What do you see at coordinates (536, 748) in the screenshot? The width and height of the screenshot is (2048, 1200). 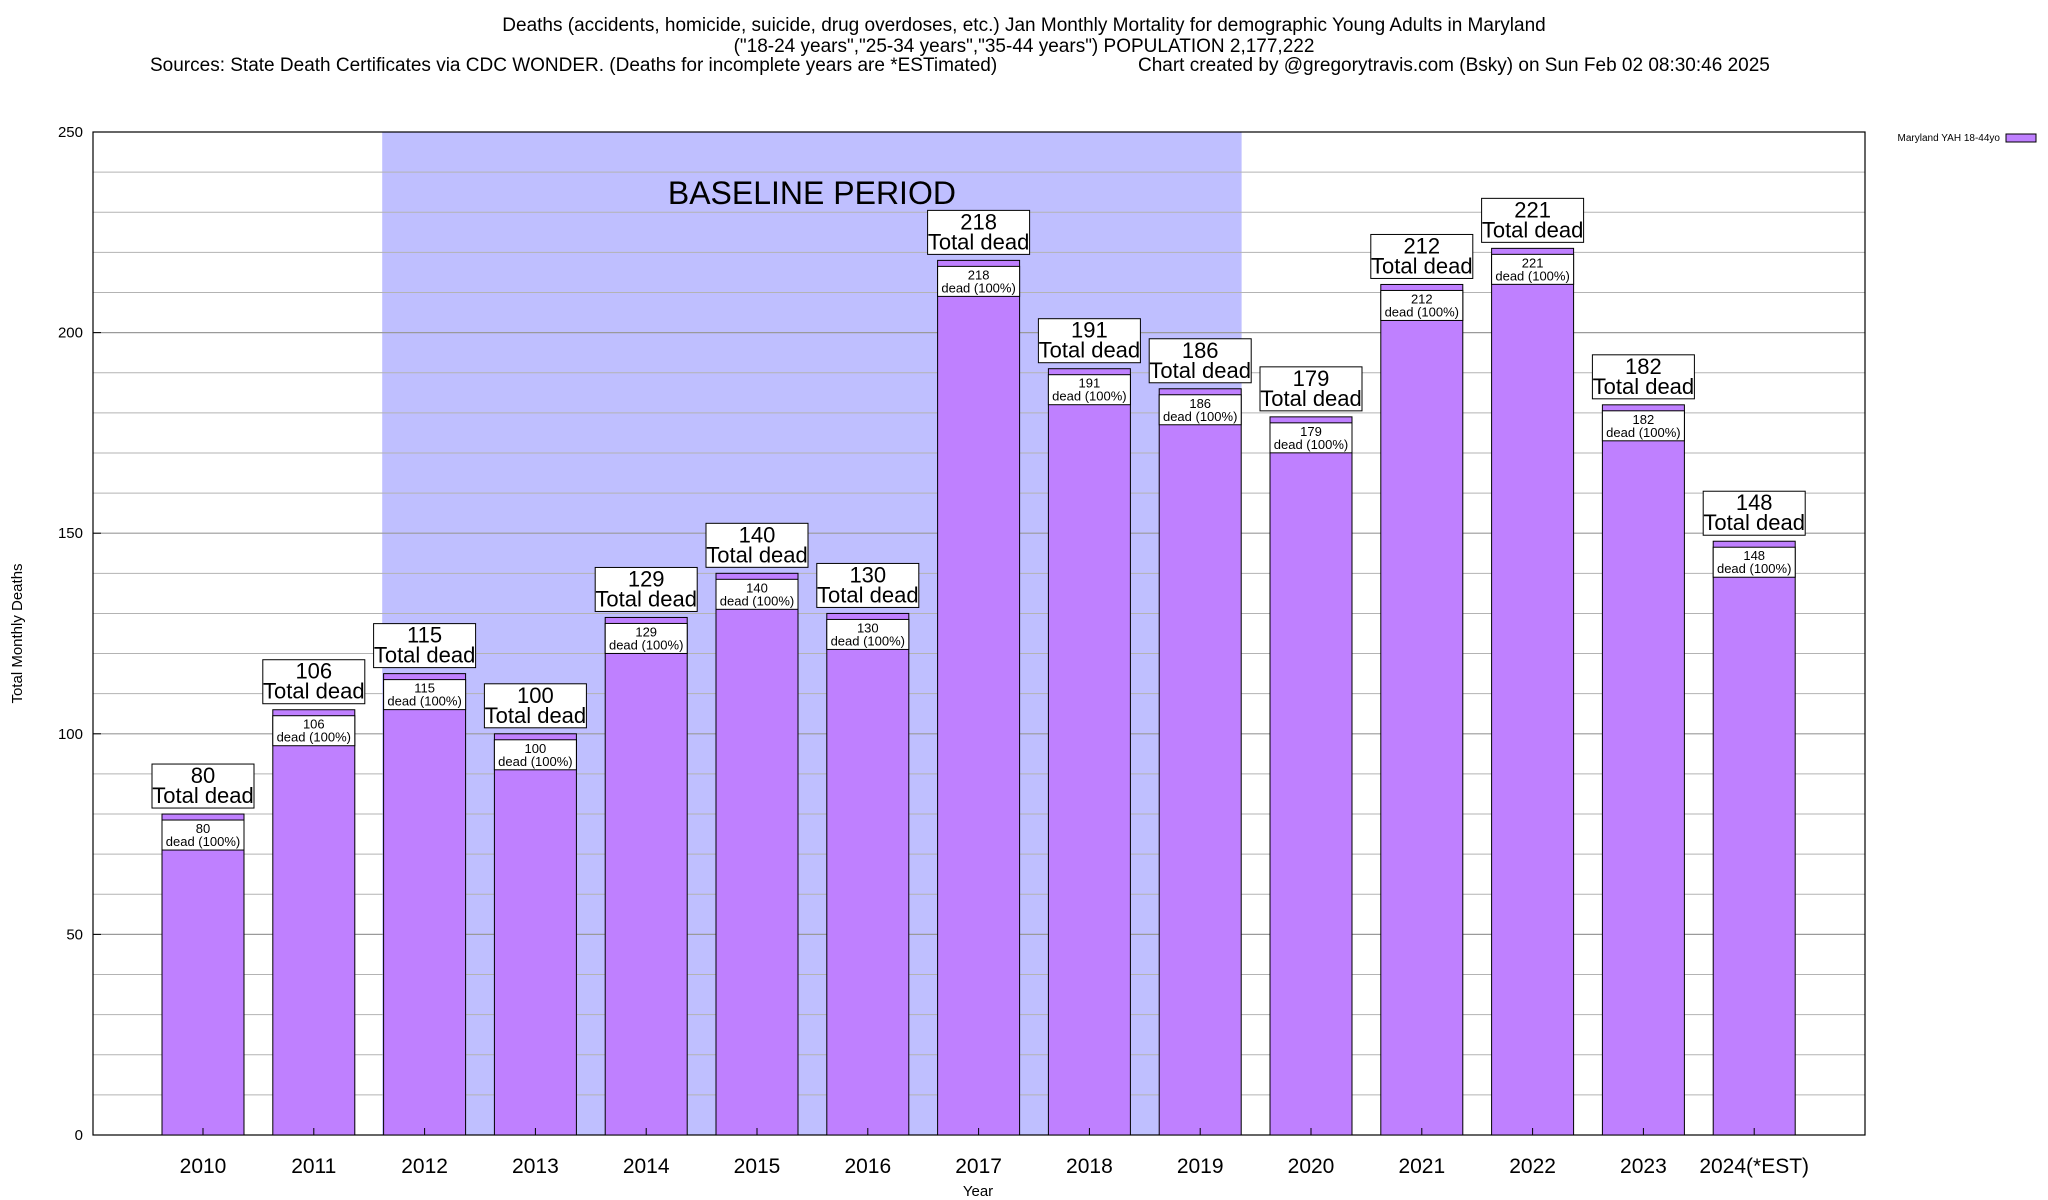 I see `inner-value-label: 100` at bounding box center [536, 748].